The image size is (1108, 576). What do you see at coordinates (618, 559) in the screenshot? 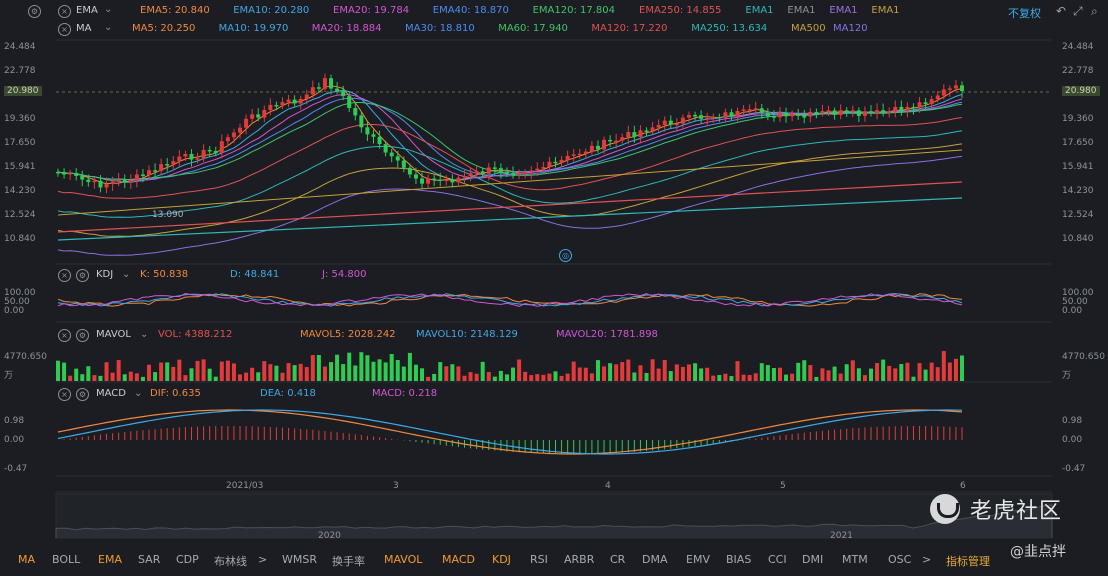
I see `tab-cr: CR` at bounding box center [618, 559].